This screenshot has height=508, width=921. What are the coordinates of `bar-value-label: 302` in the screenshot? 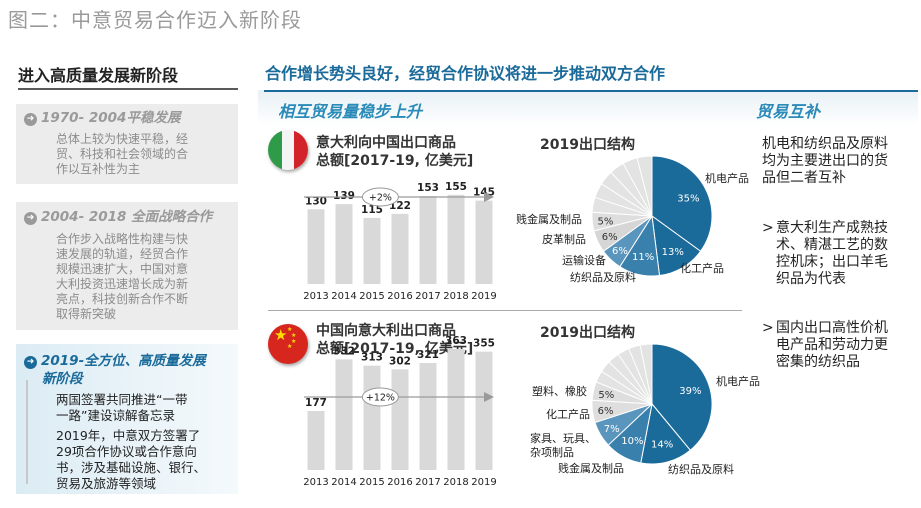 It's located at (400, 361).